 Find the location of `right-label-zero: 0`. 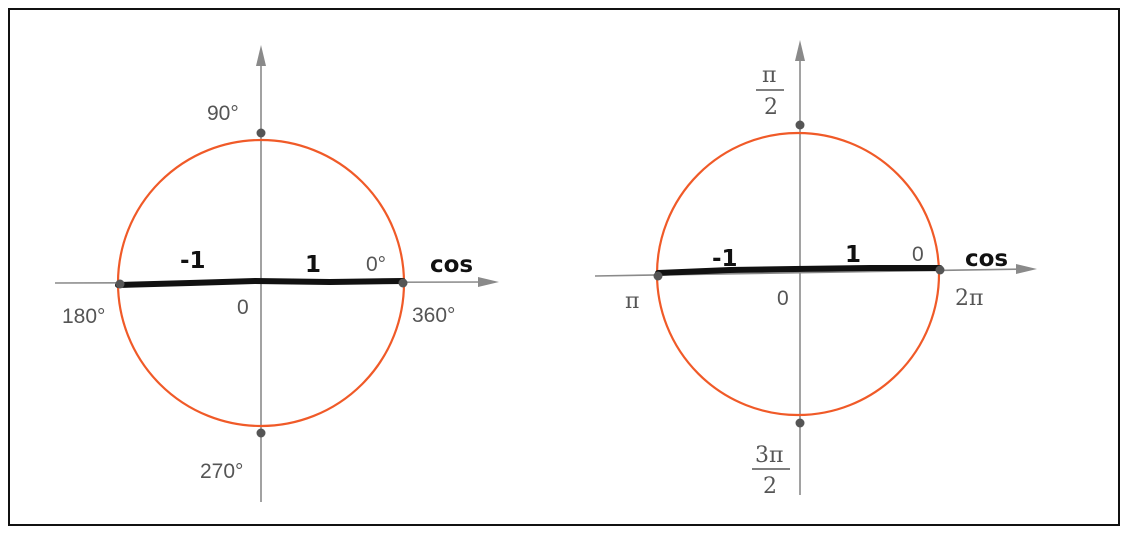

right-label-zero: 0 is located at coordinates (918, 254).